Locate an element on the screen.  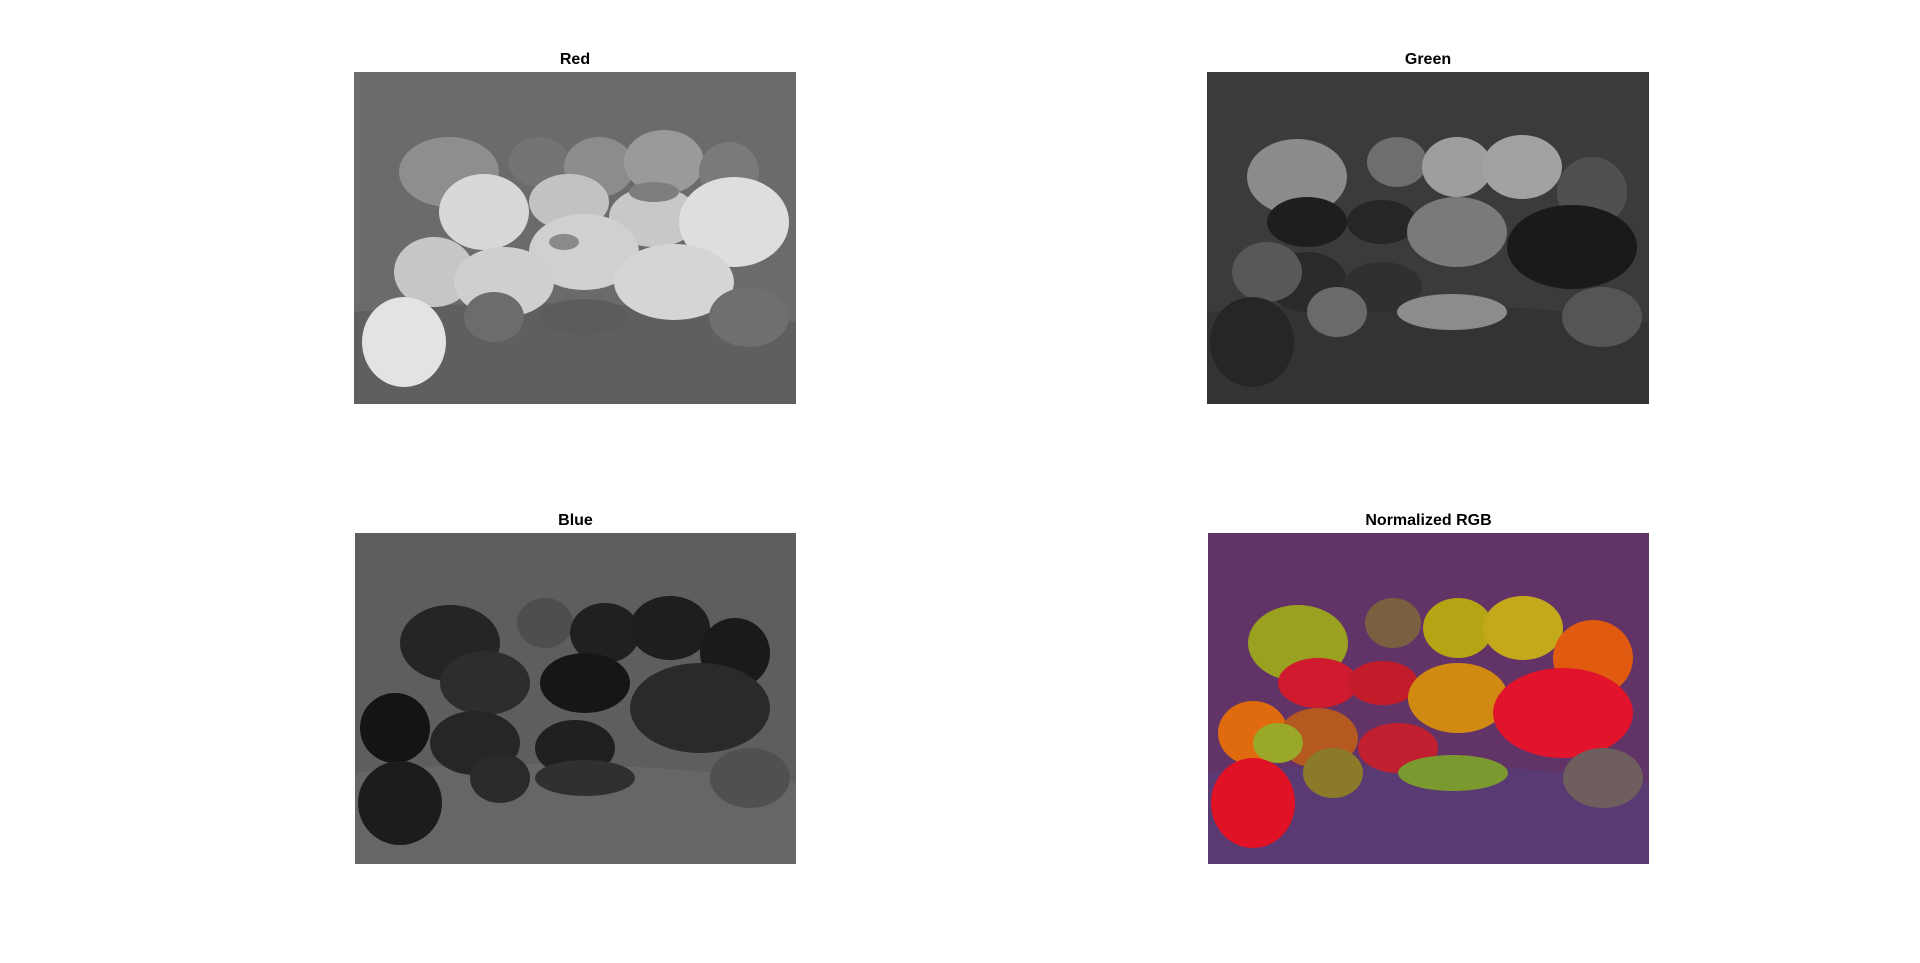
green-channel-image is located at coordinates (1428, 238).